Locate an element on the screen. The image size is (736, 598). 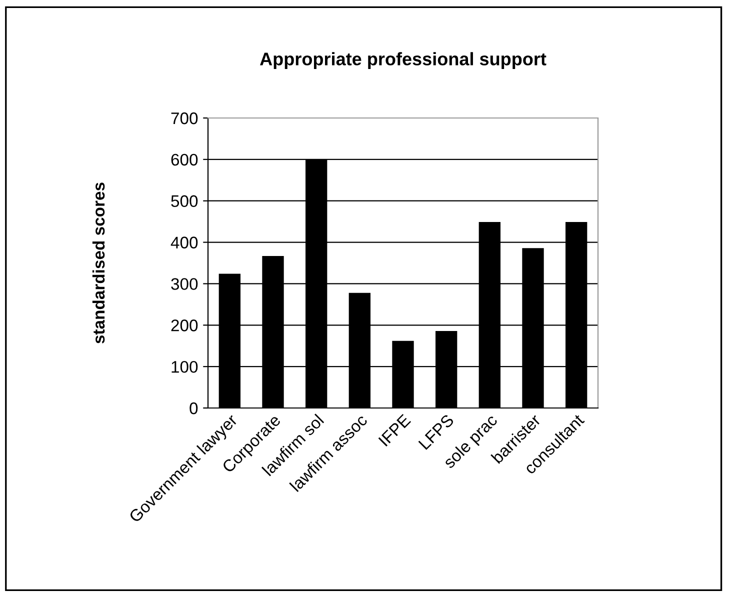
y-tick-label: 400 is located at coordinates (184, 242).